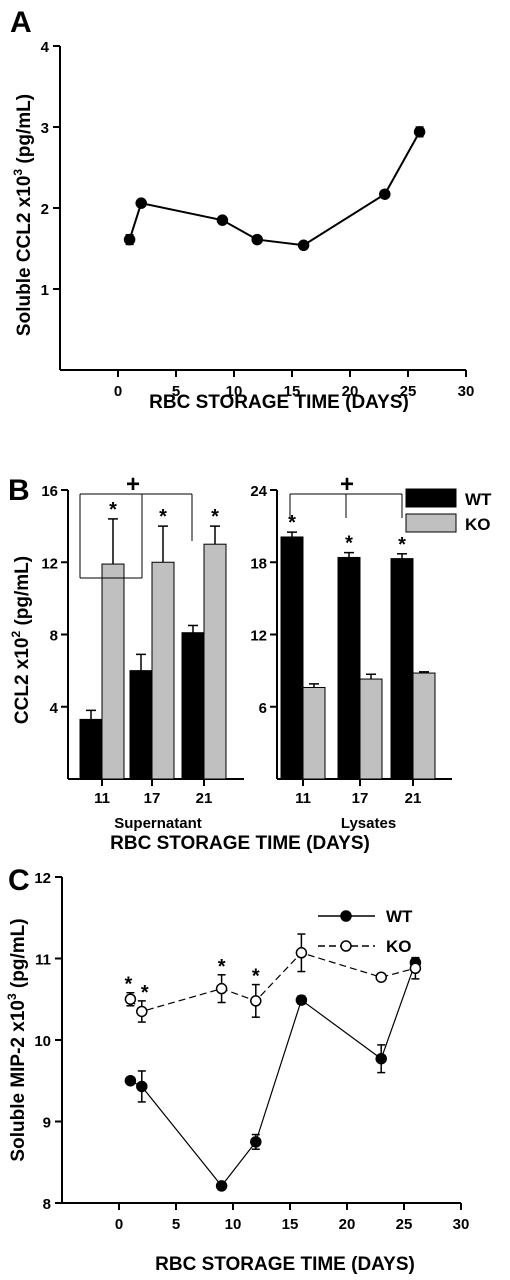  Describe the element at coordinates (118, 391) in the screenshot. I see `panel-a-x-tick-label: 0` at that location.